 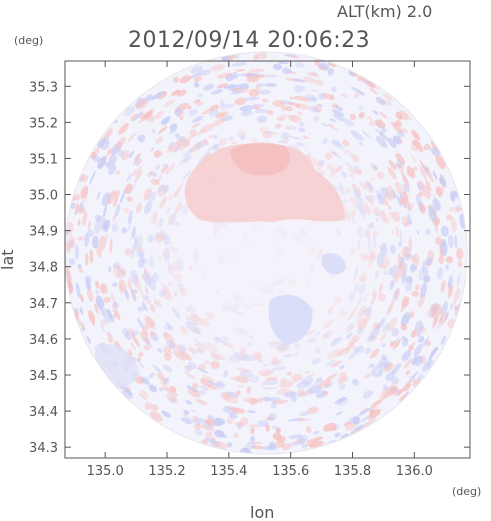 What do you see at coordinates (43, 87) in the screenshot?
I see `y-tick-label: 35.3` at bounding box center [43, 87].